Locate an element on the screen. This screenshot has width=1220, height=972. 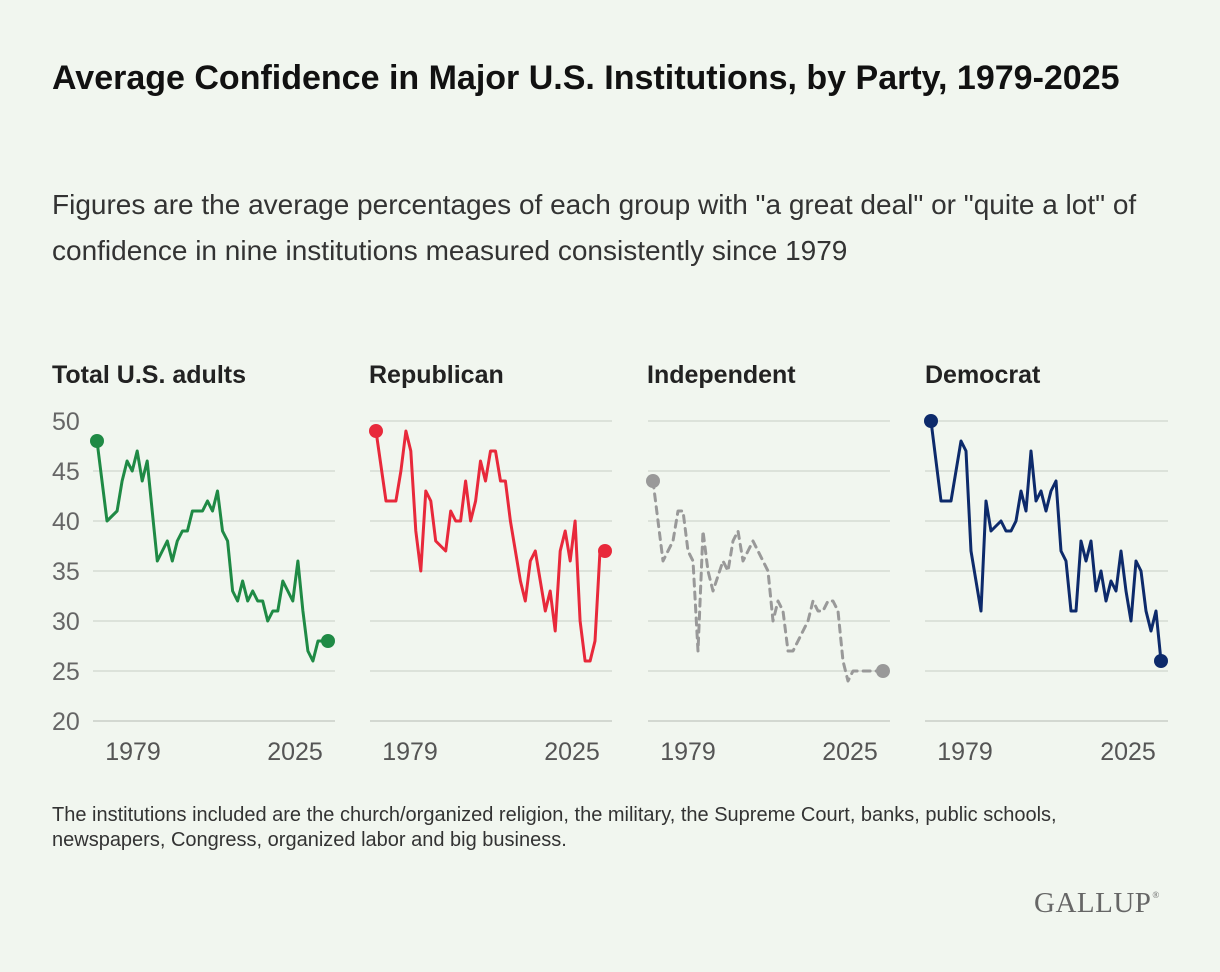
panel-title-independent: Independent is located at coordinates (721, 375).